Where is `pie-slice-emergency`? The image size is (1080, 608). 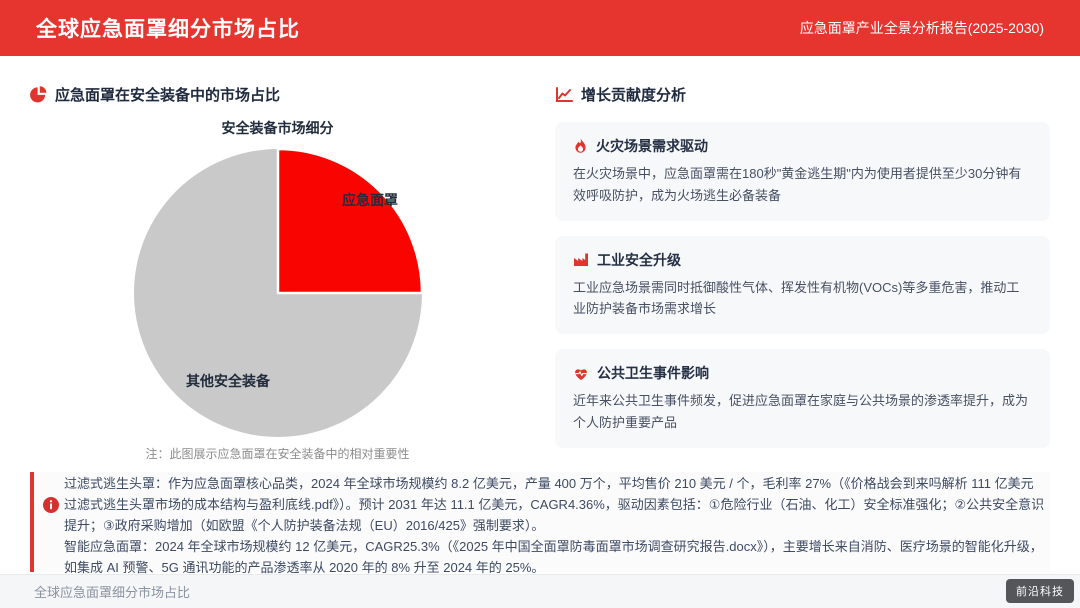 pie-slice-emergency is located at coordinates (349, 221).